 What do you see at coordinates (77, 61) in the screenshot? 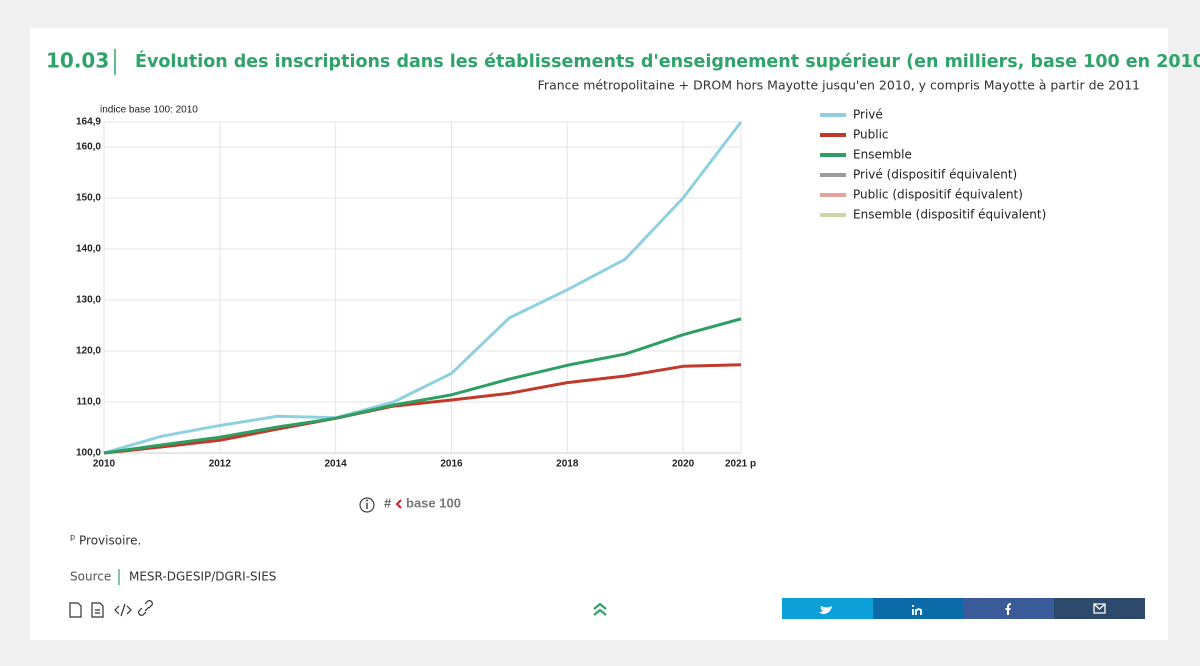
I see `figure-number: 10.03` at bounding box center [77, 61].